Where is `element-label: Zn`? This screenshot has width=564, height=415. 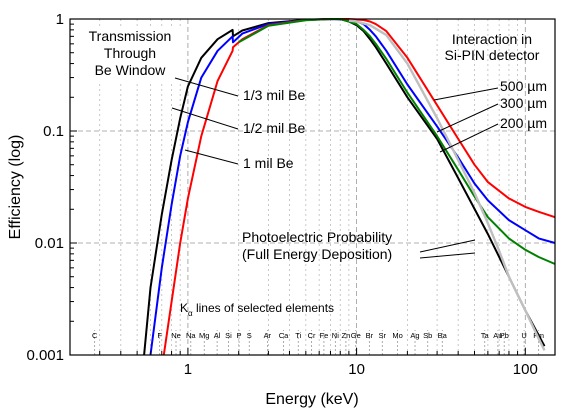 element-label: Zn is located at coordinates (346, 335).